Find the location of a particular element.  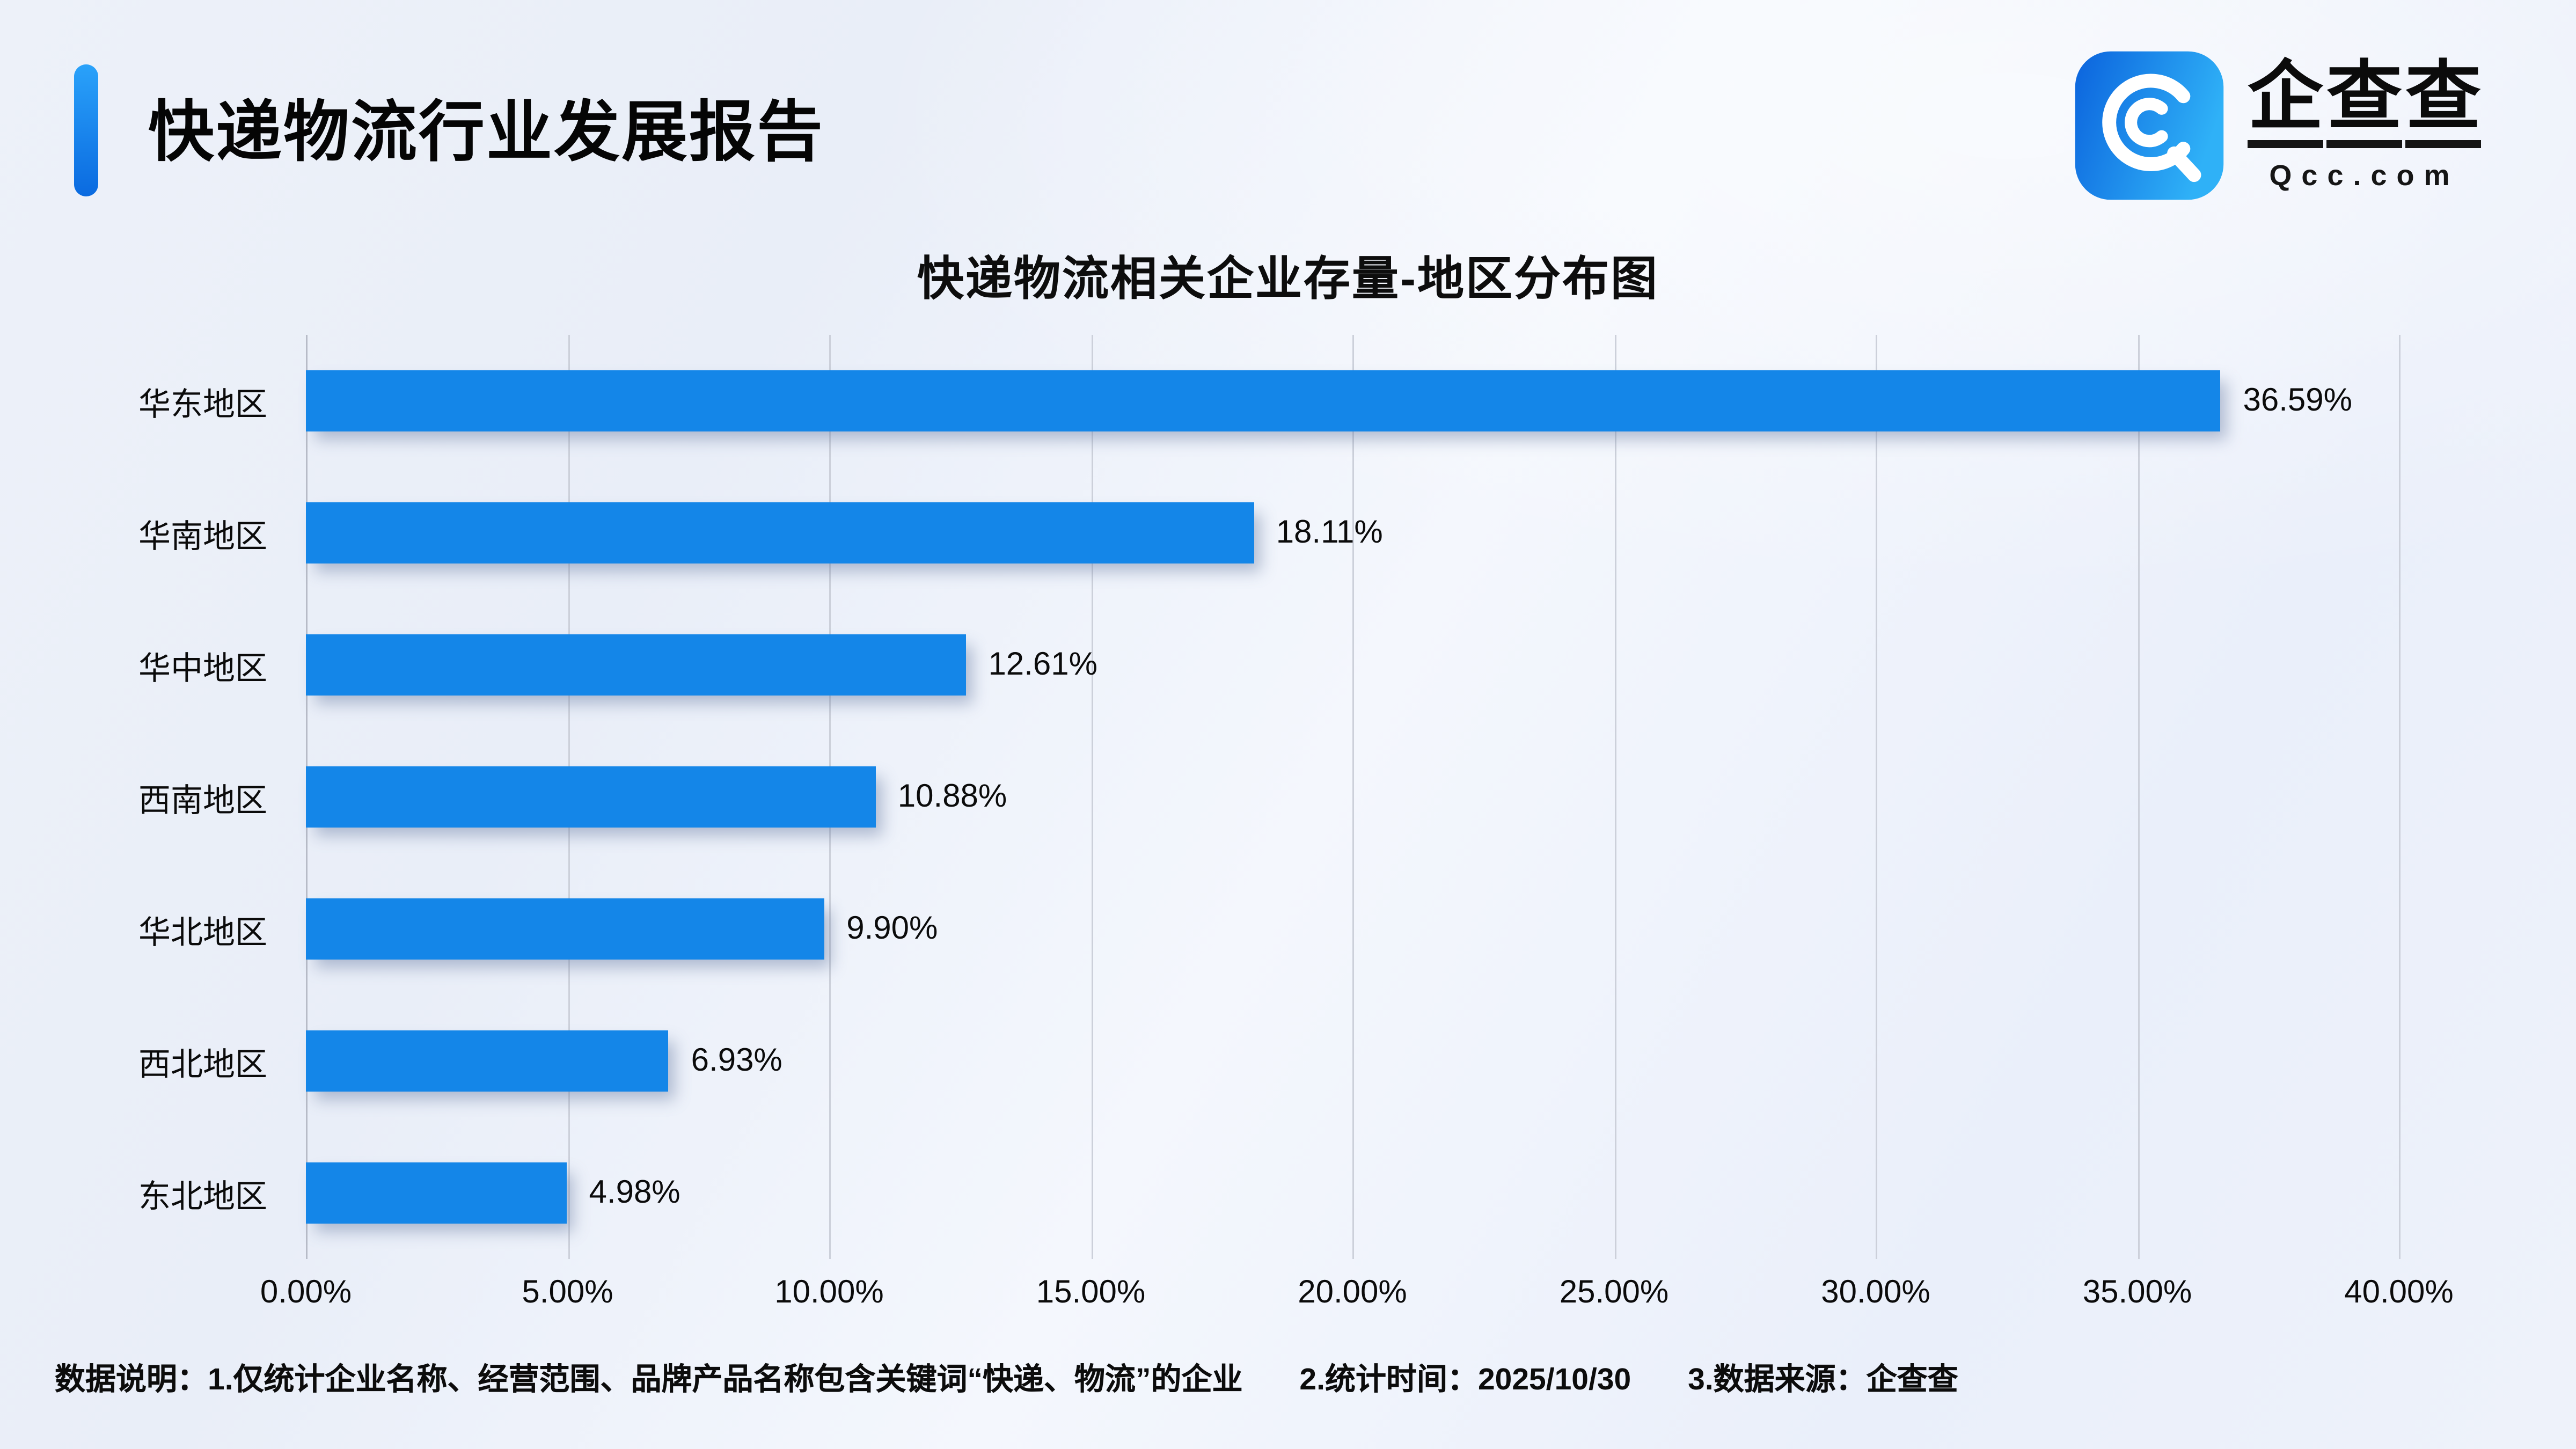

bar-area: 4.98% is located at coordinates (1352, 1193).